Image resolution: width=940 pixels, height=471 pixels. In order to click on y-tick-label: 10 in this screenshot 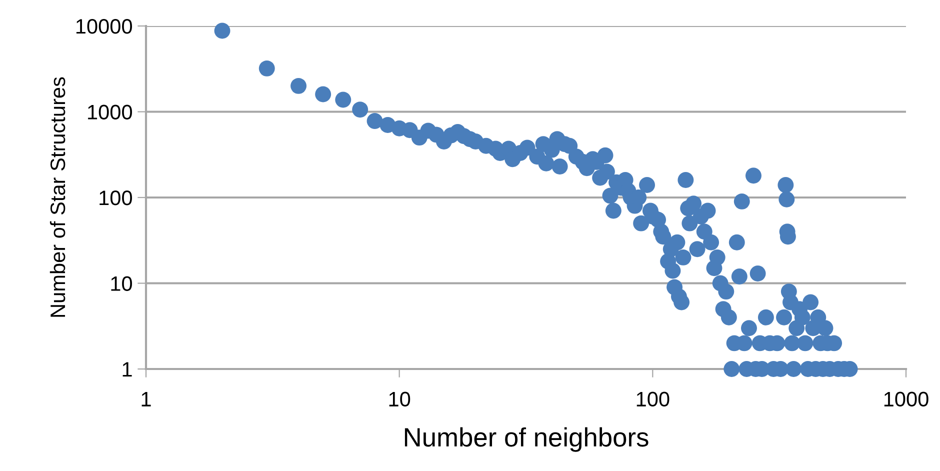, I will do `click(121, 284)`.